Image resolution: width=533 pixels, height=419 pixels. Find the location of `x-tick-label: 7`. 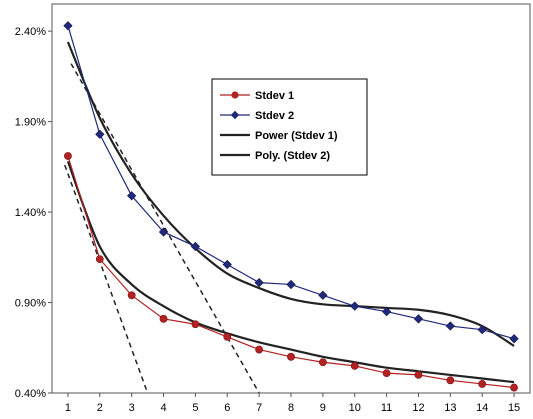

x-tick-label: 7 is located at coordinates (259, 408).